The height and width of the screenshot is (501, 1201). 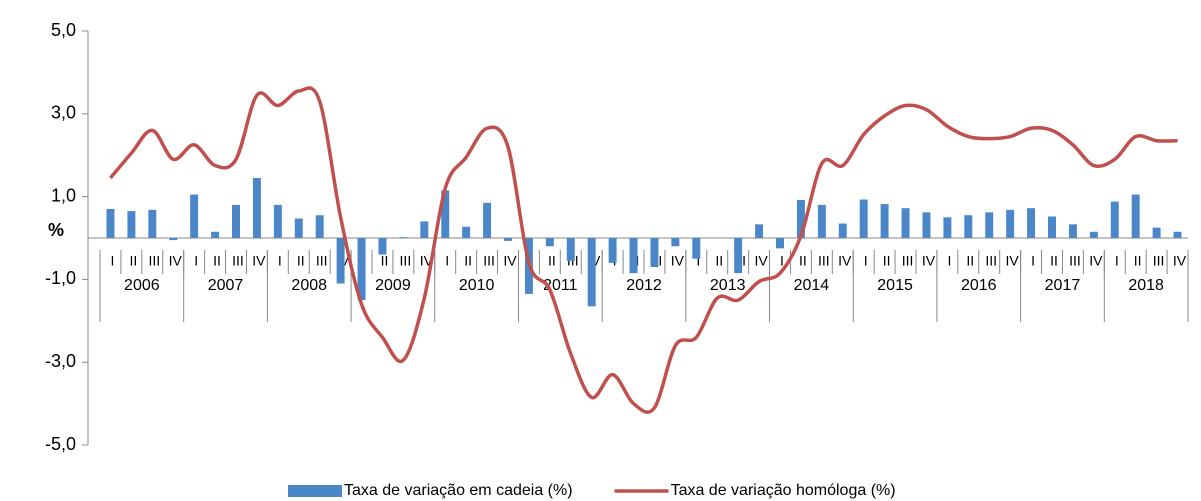 What do you see at coordinates (63, 195) in the screenshot?
I see `y-tick-label: 1,0` at bounding box center [63, 195].